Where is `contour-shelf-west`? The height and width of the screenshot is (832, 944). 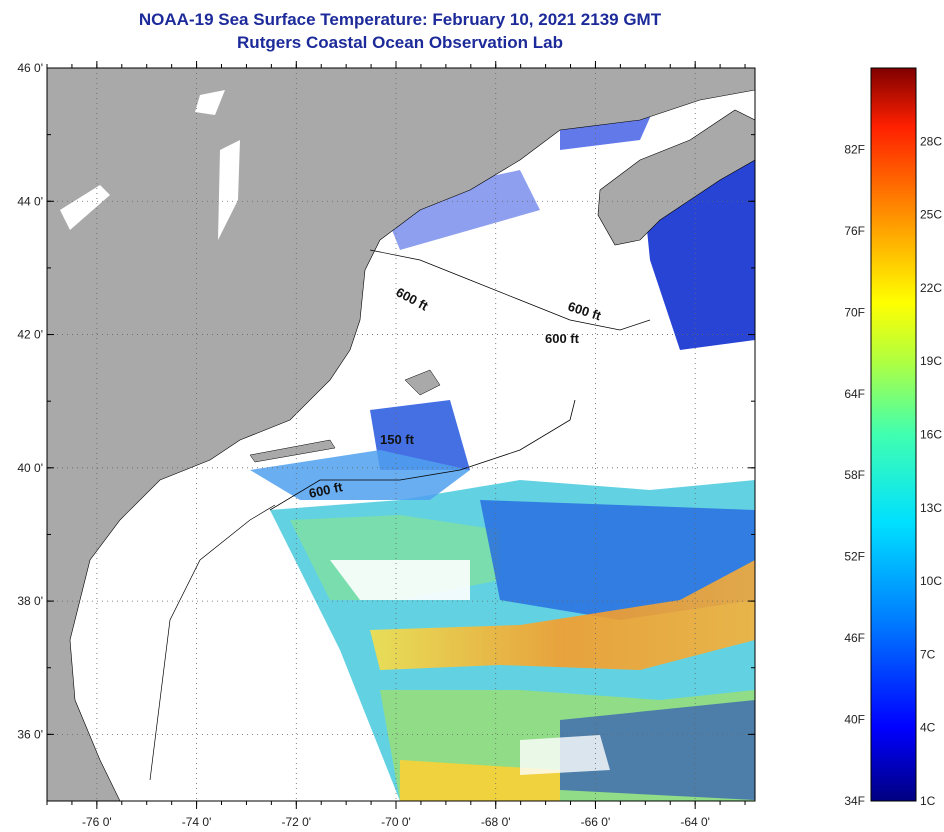 contour-shelf-west is located at coordinates (212, 642).